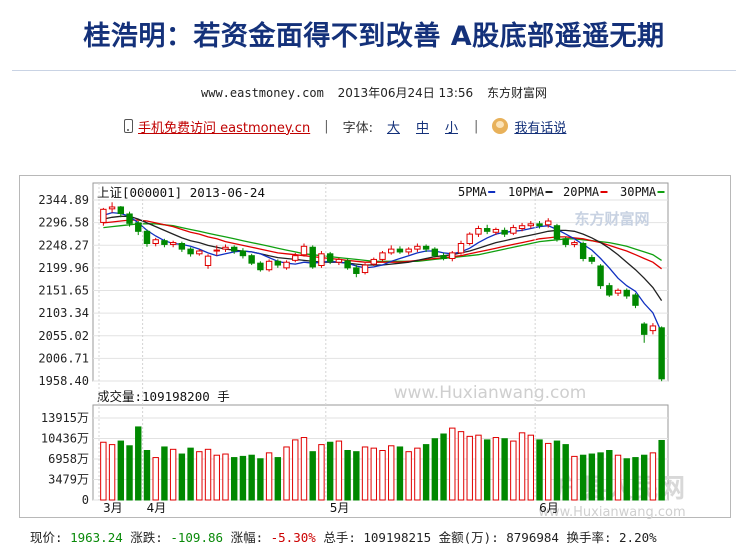 Image resolution: width=748 pixels, height=551 pixels. What do you see at coordinates (85, 500) in the screenshot?
I see `volume-tick-label: 0` at bounding box center [85, 500].